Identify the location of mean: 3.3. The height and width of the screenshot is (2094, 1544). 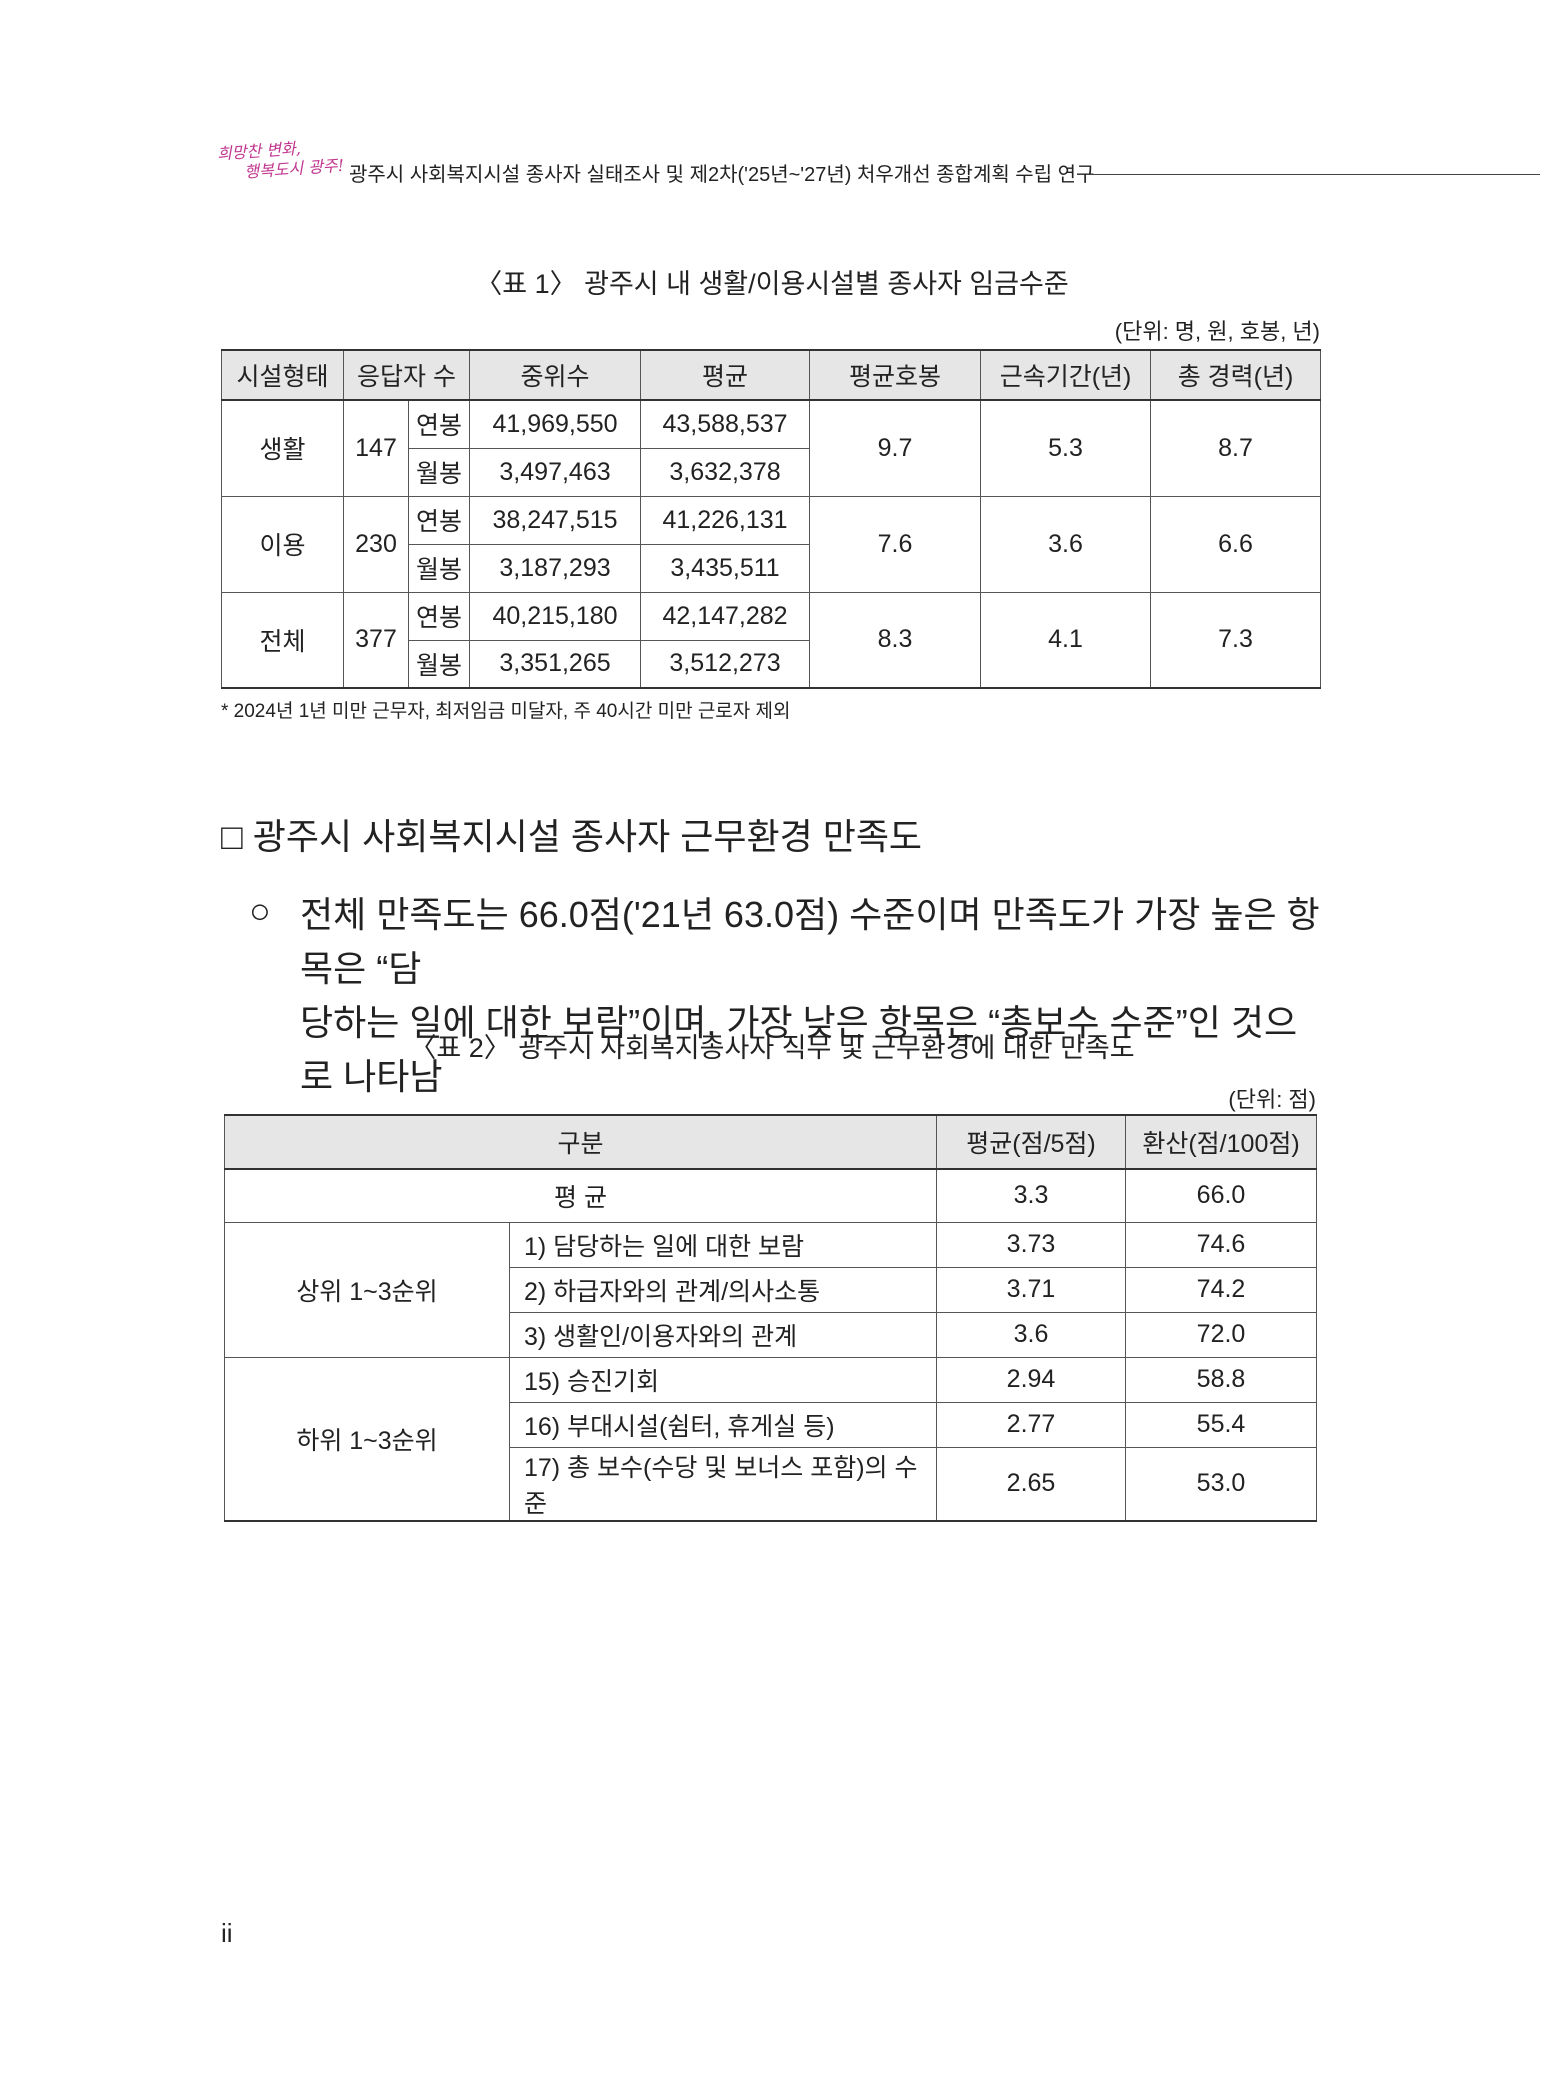
(1031, 1195).